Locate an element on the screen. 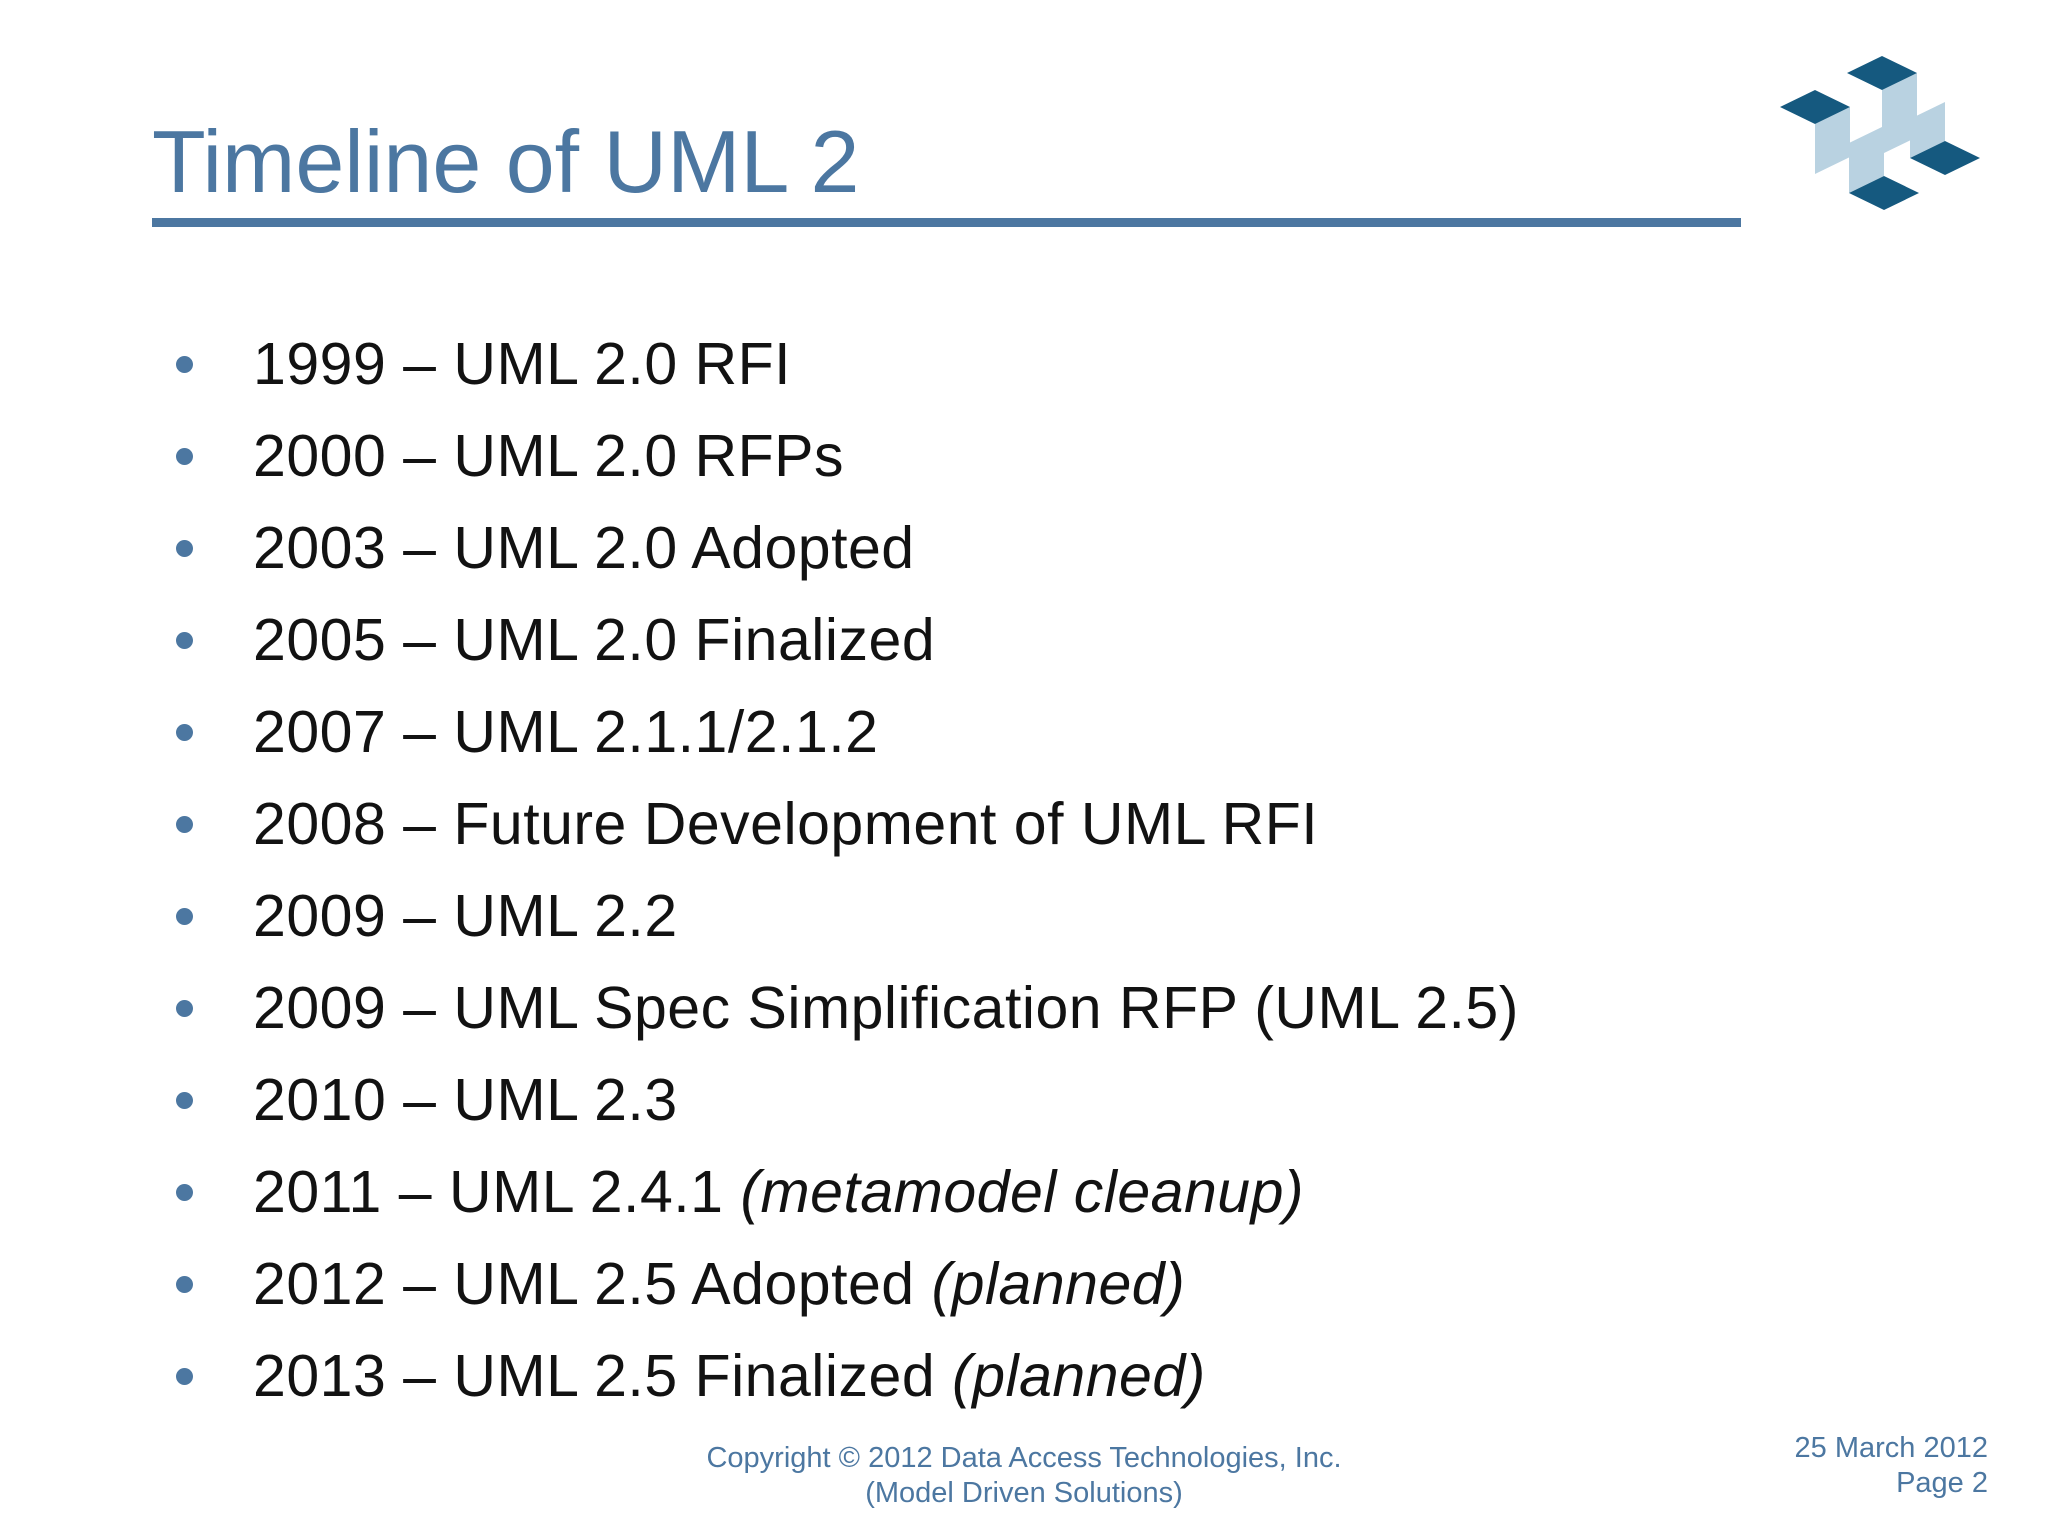  page-number: Page 2 is located at coordinates (1942, 1483).